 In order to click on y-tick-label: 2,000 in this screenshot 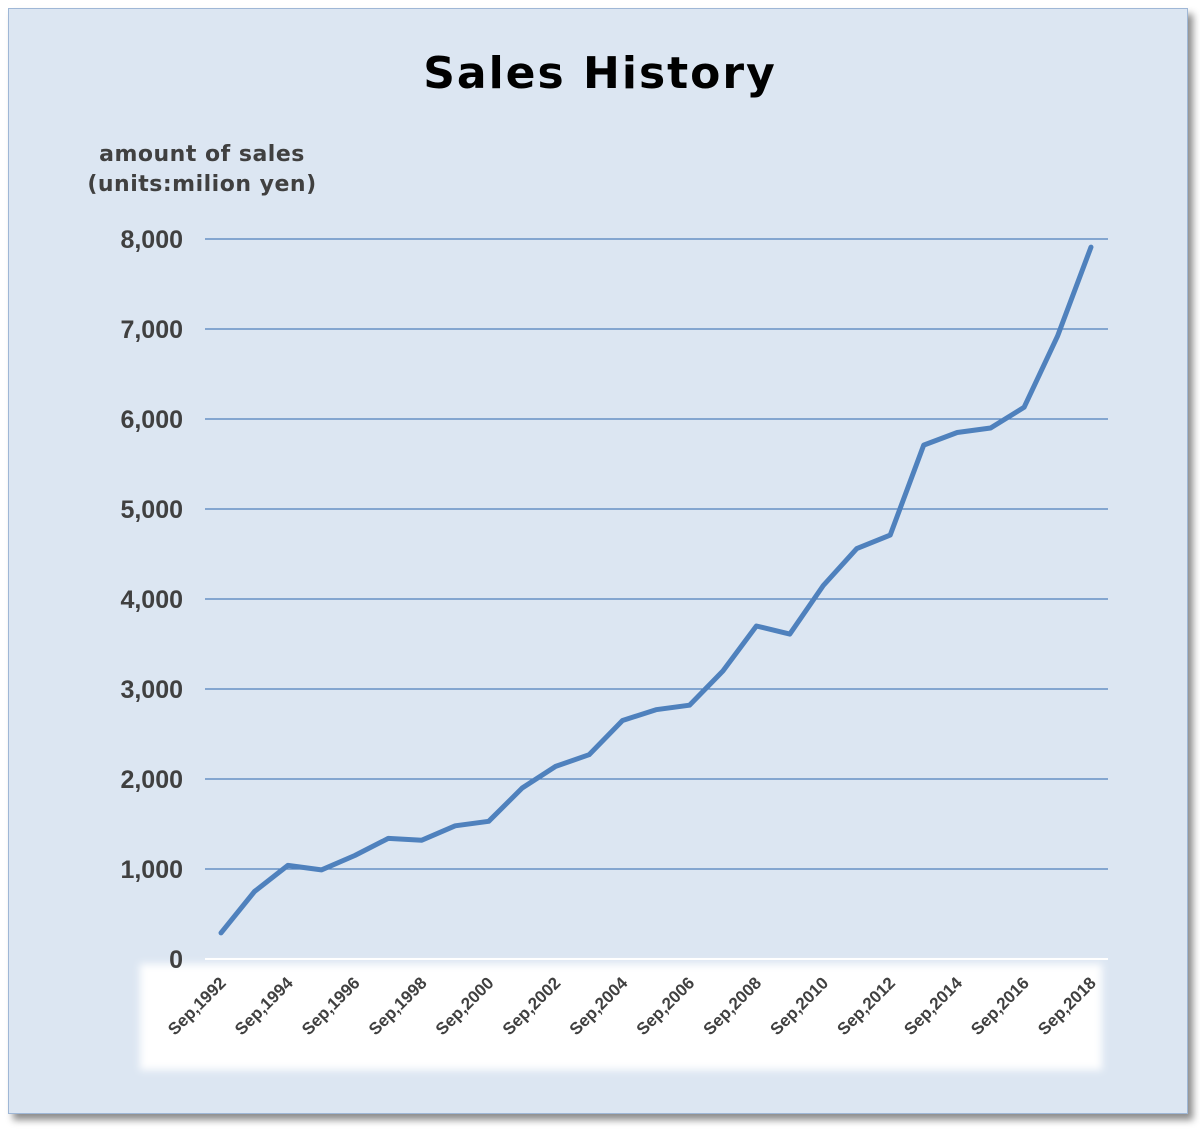, I will do `click(151, 780)`.